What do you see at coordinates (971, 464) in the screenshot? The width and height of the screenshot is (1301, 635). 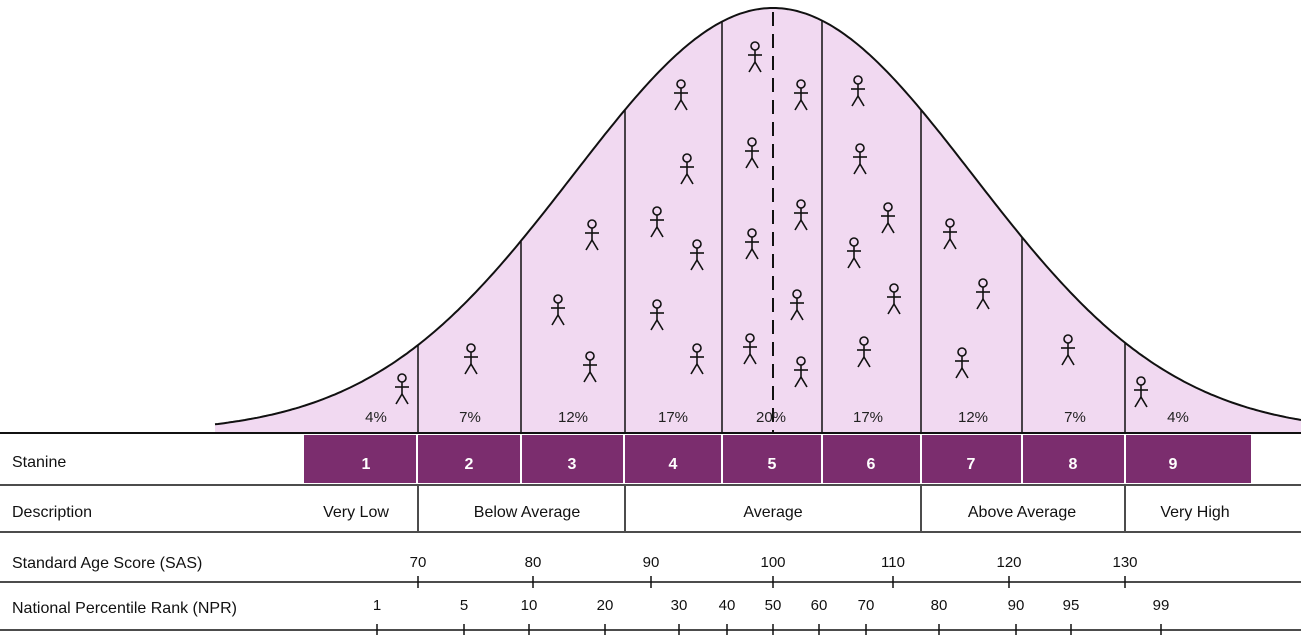 I see `stanine-7: 7` at bounding box center [971, 464].